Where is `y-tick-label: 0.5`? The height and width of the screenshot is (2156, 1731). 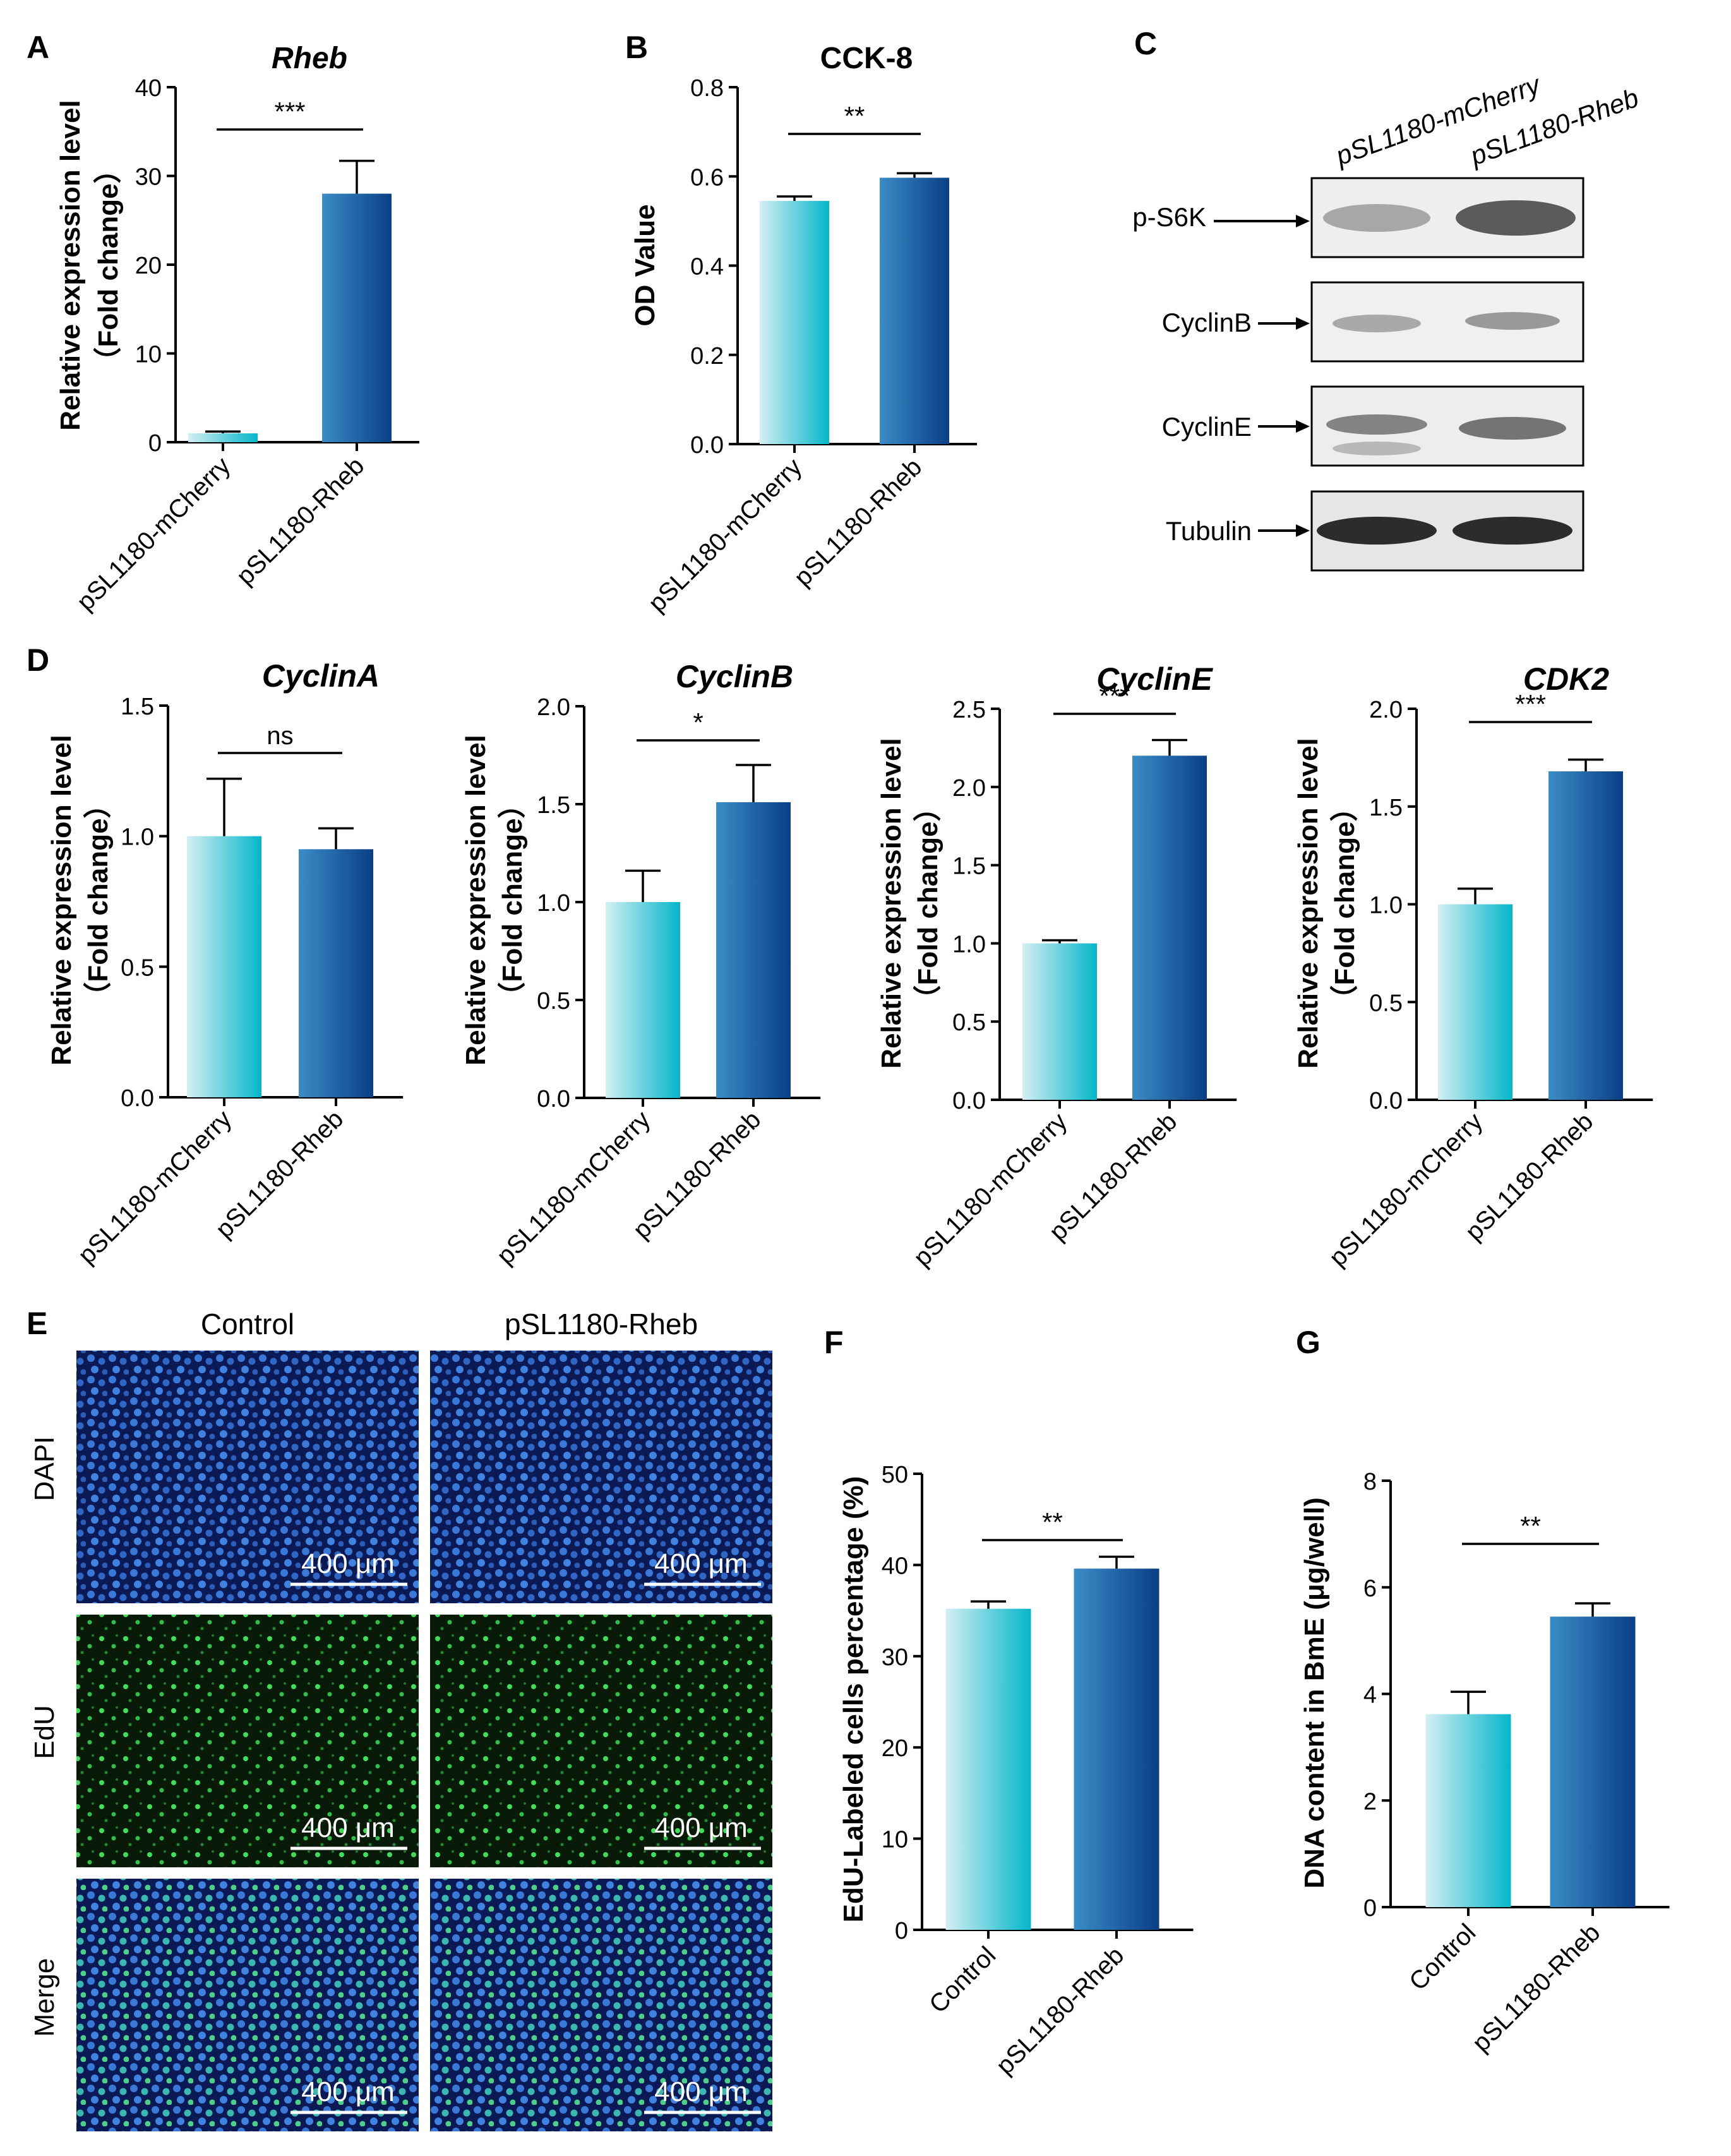
y-tick-label: 0.5 is located at coordinates (137, 968).